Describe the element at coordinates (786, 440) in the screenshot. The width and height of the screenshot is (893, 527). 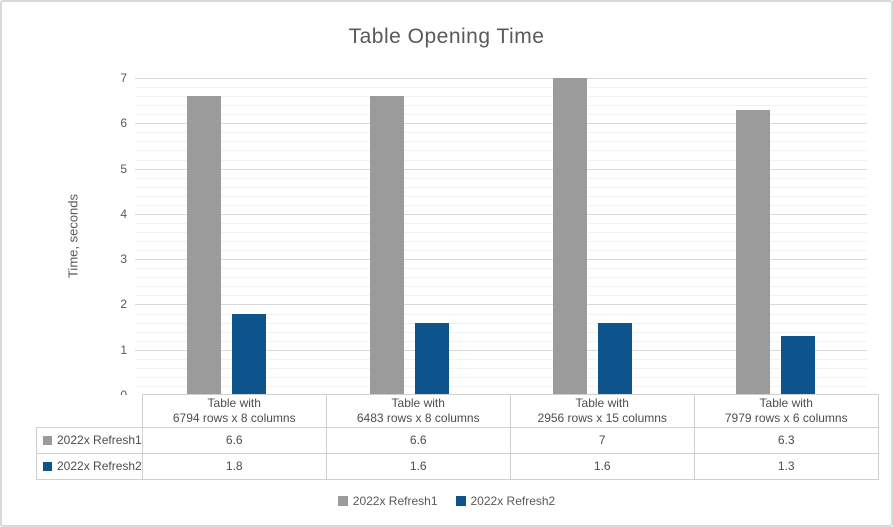
I see `table-value-cell: 6.3` at that location.